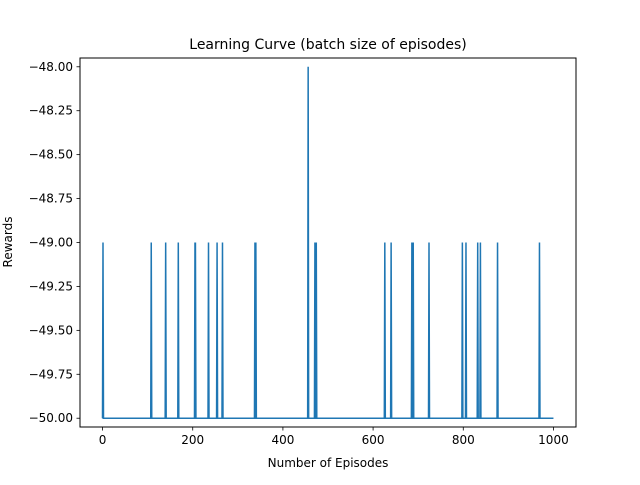  What do you see at coordinates (51, 286) in the screenshot?
I see `y-tick-label: −49.25` at bounding box center [51, 286].